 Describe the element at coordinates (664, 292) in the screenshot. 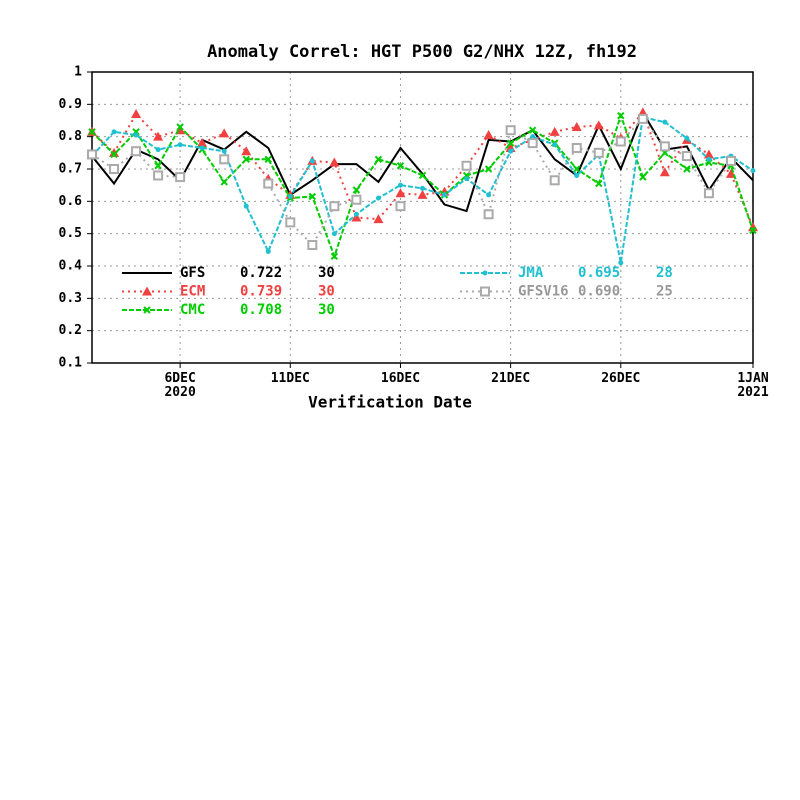

I see `legend-days: 25` at that location.